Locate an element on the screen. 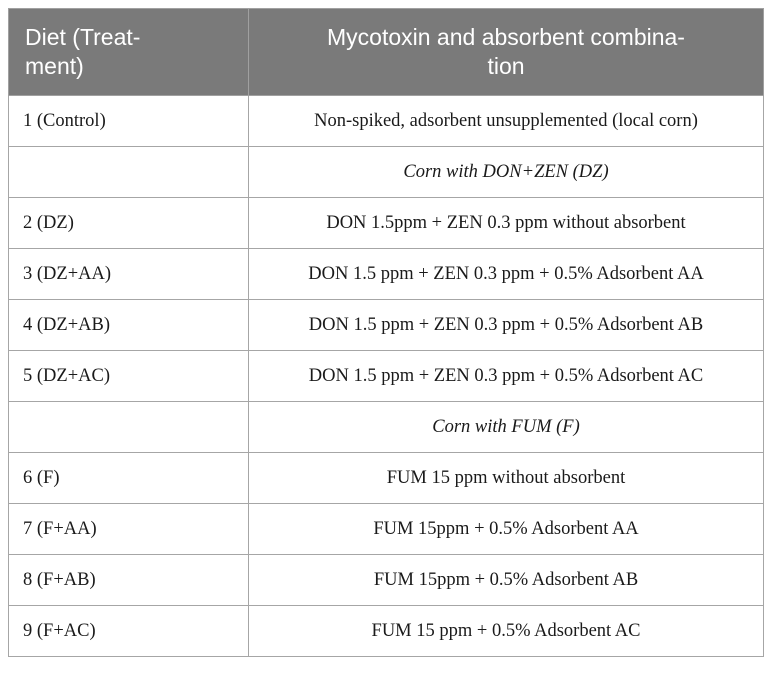 The image size is (772, 676). cell-diet: 9 (F+AC) is located at coordinates (128, 631).